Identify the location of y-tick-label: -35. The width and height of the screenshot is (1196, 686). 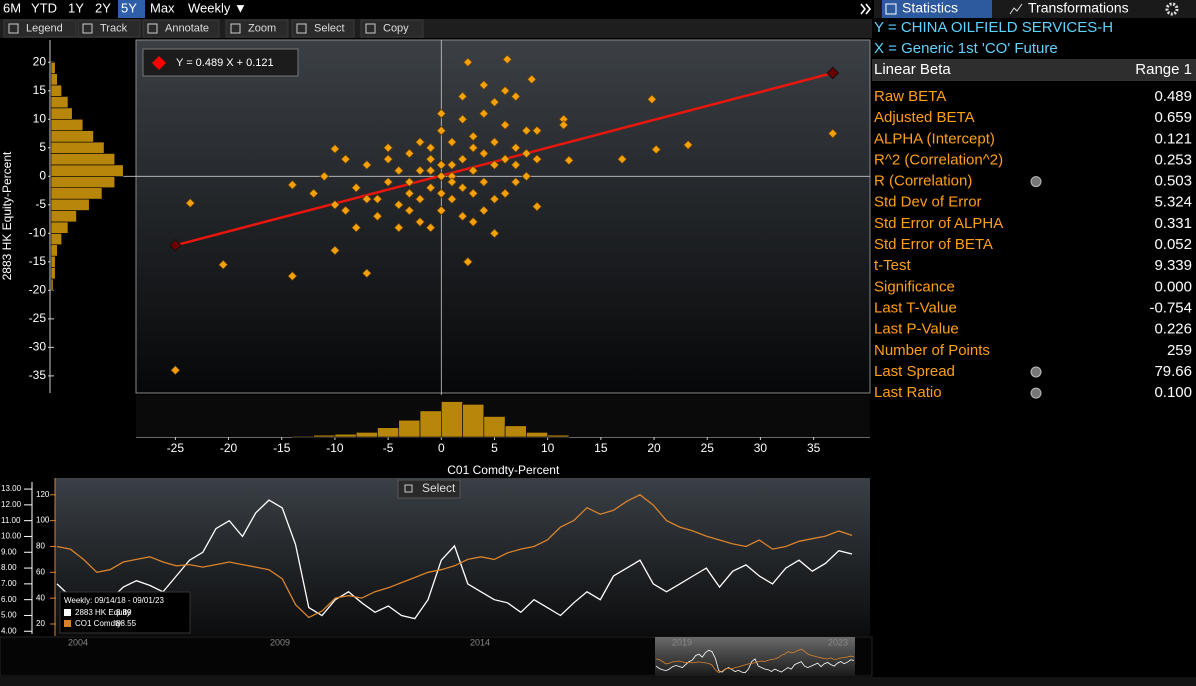
(38, 375).